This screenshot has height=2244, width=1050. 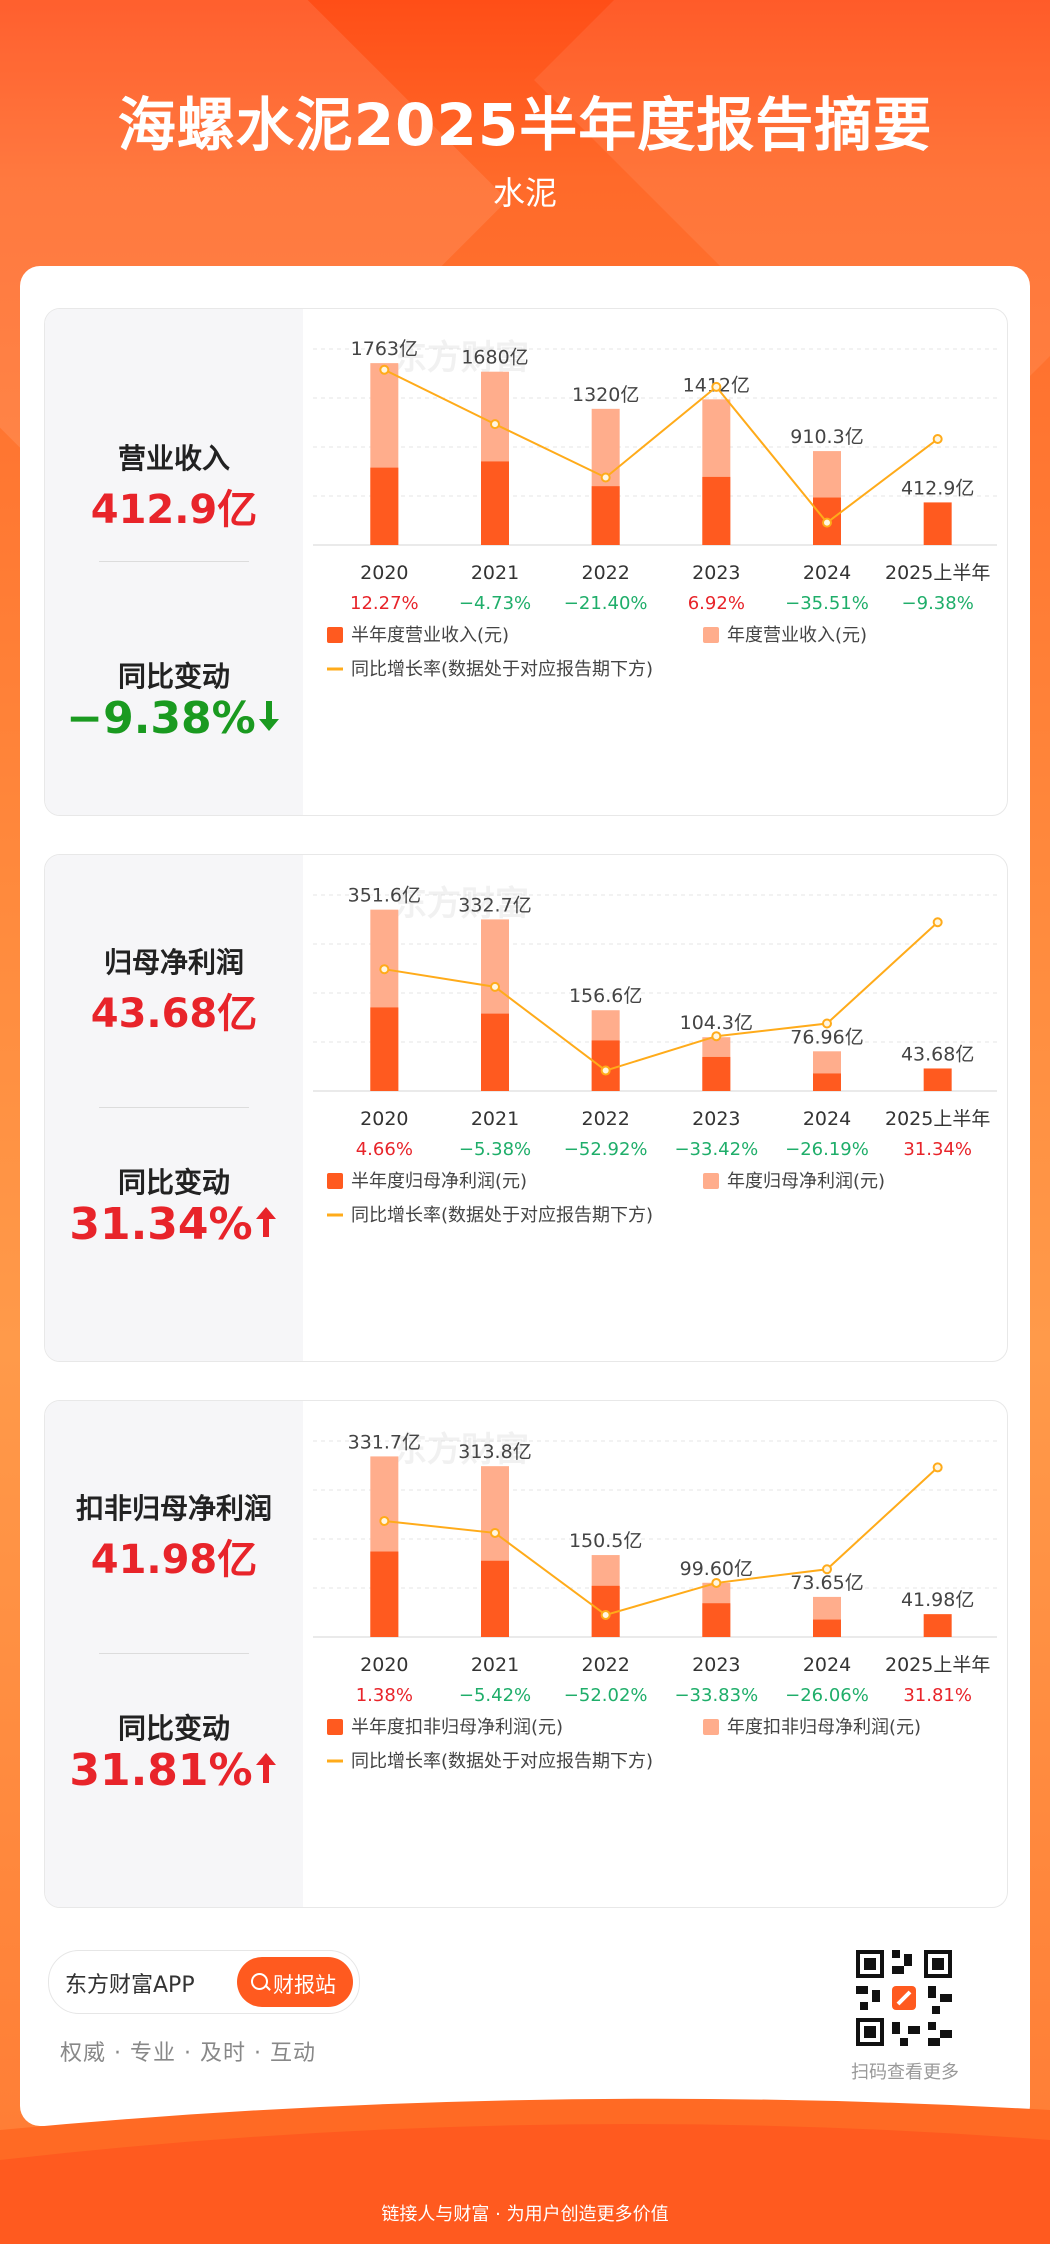 What do you see at coordinates (525, 2171) in the screenshot?
I see `bottom-wave` at bounding box center [525, 2171].